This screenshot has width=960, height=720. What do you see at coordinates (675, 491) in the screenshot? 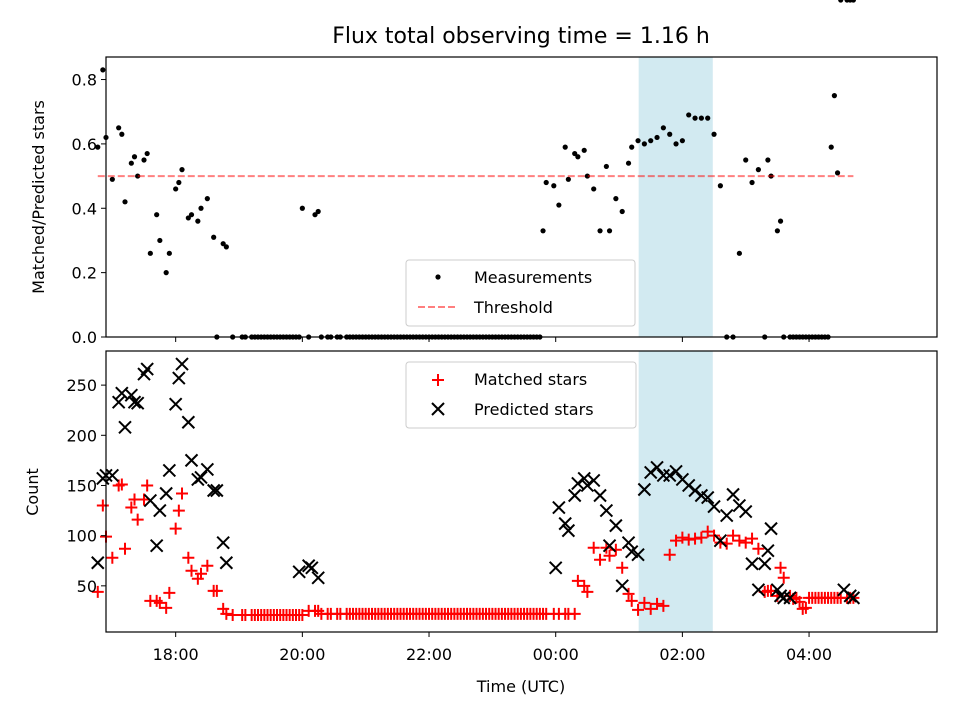
I see `bottom-highlight-span` at bounding box center [675, 491].